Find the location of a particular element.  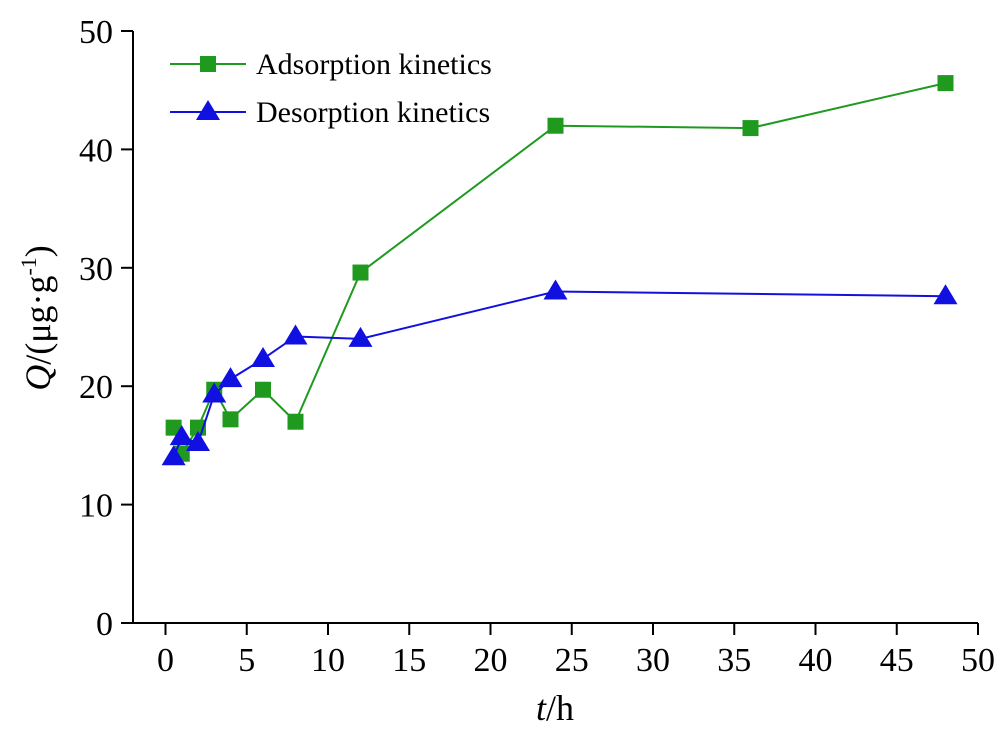

x-tick-label: 0 is located at coordinates (165, 660).